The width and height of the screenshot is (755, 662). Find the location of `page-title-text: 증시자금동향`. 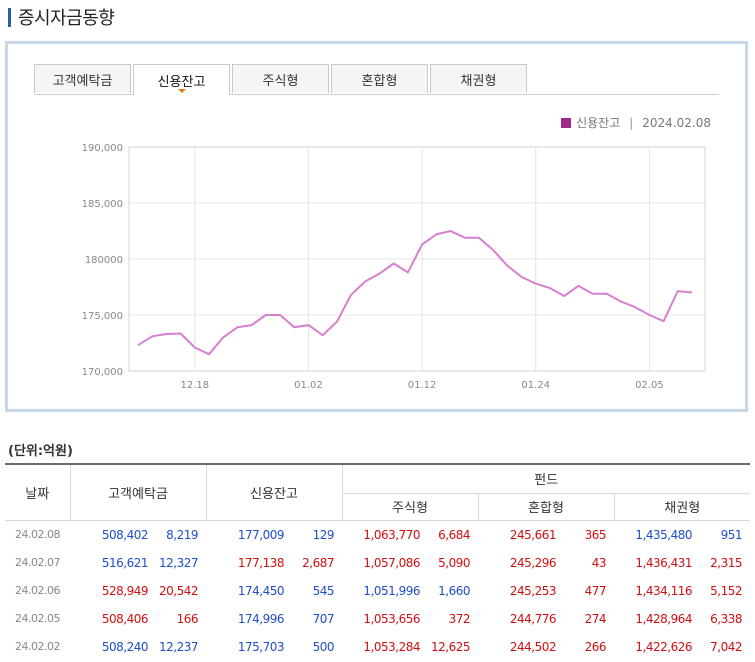

page-title-text: 증시자금동향 is located at coordinates (66, 18).